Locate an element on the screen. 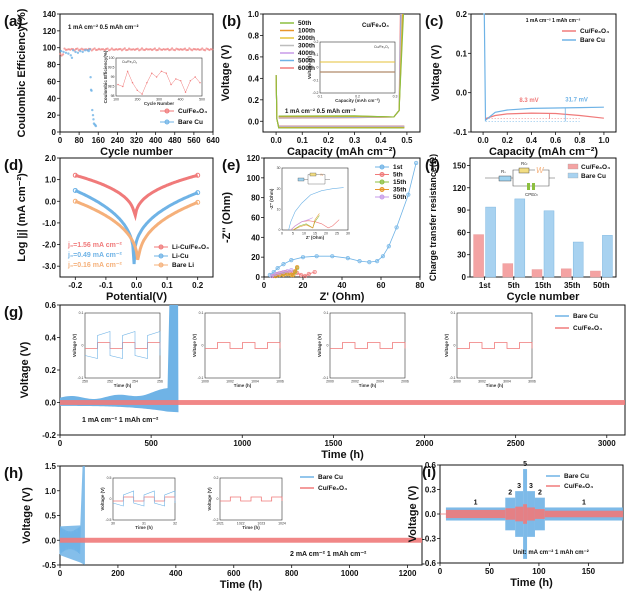  inset-y-tick-label: 99 is located at coordinates (113, 77).